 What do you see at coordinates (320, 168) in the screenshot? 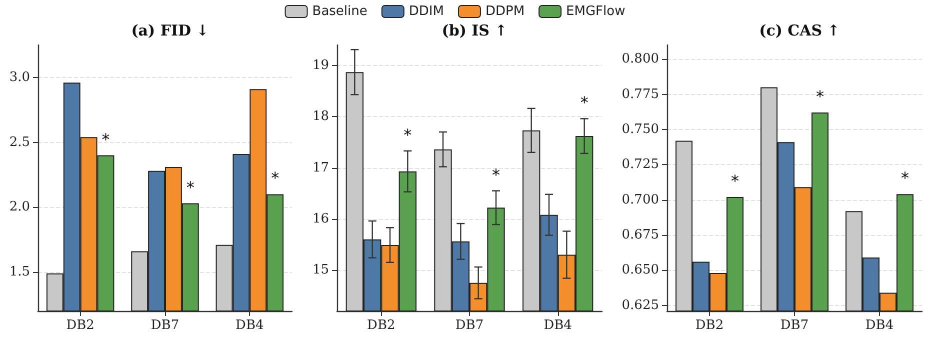
I see `y-tick-label: 17` at bounding box center [320, 168].